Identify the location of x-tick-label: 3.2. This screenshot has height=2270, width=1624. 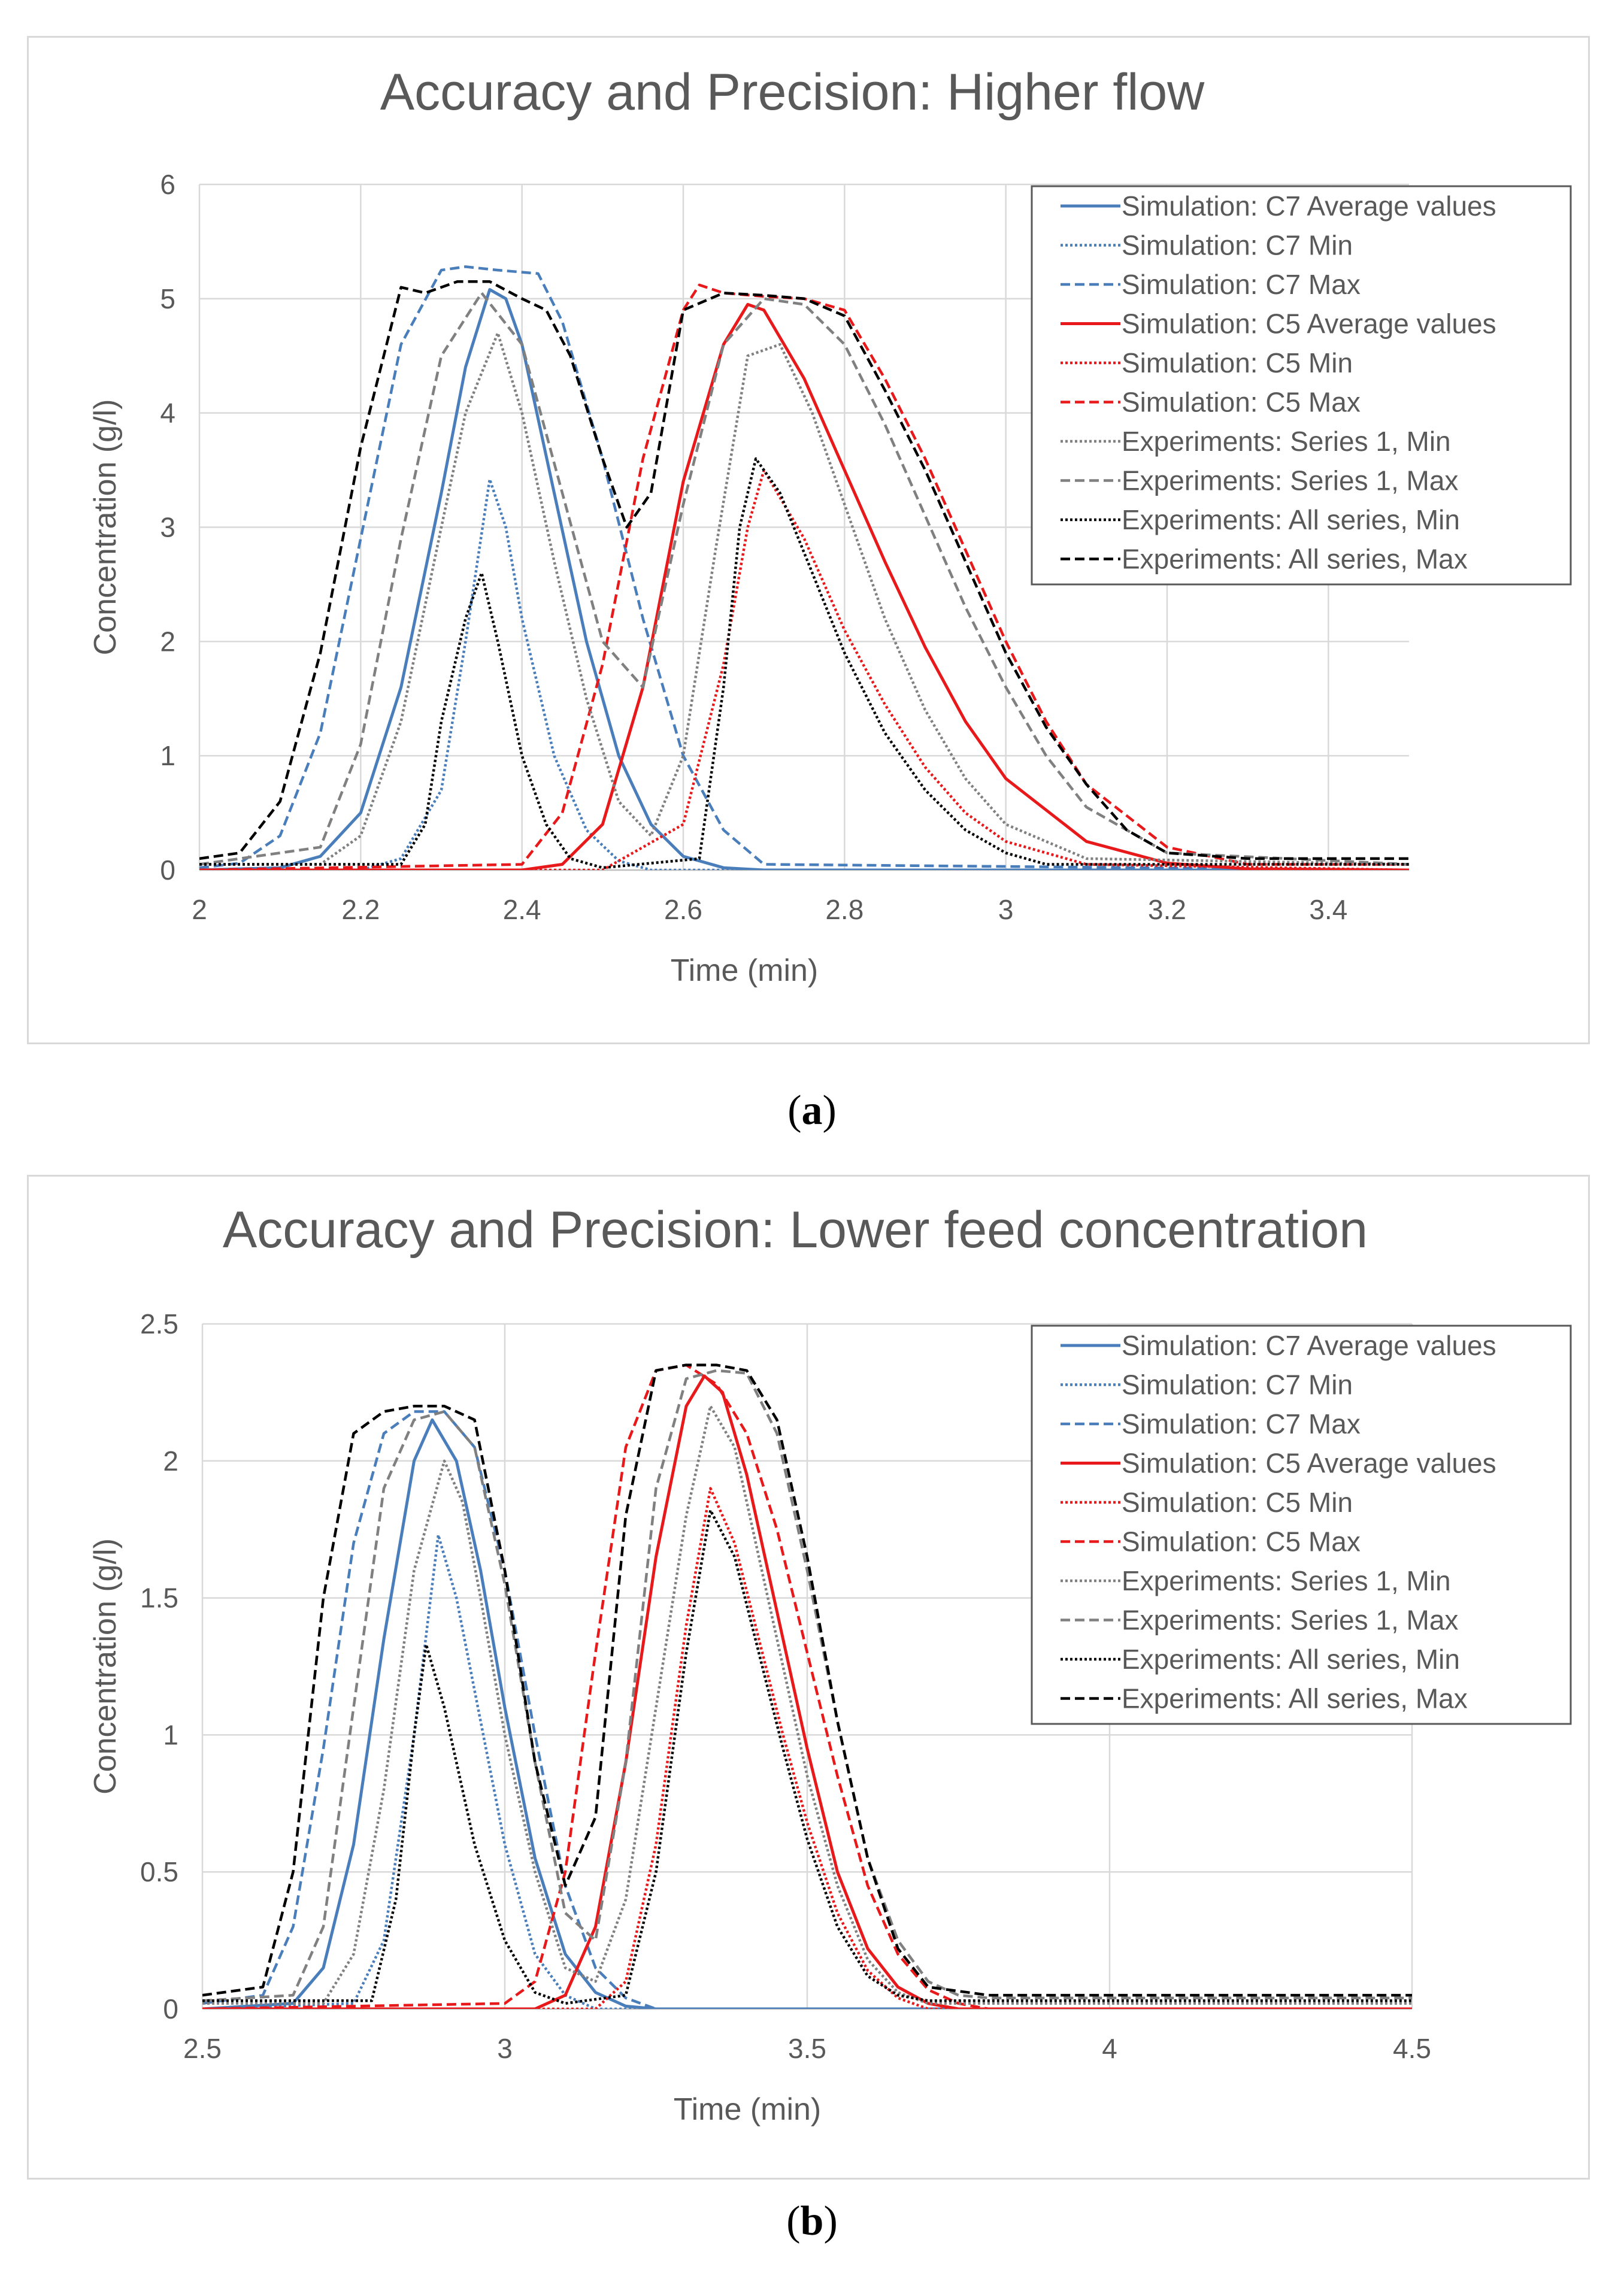
(1167, 910).